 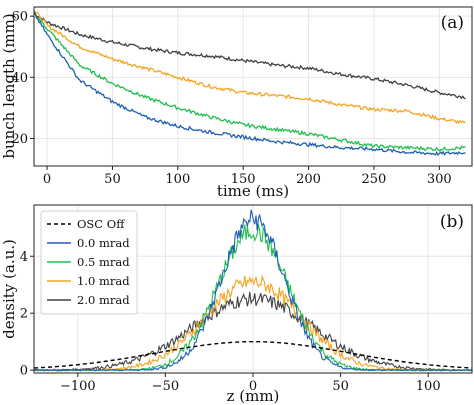 I want to click on panel-a-tag: (a), so click(x=452, y=23).